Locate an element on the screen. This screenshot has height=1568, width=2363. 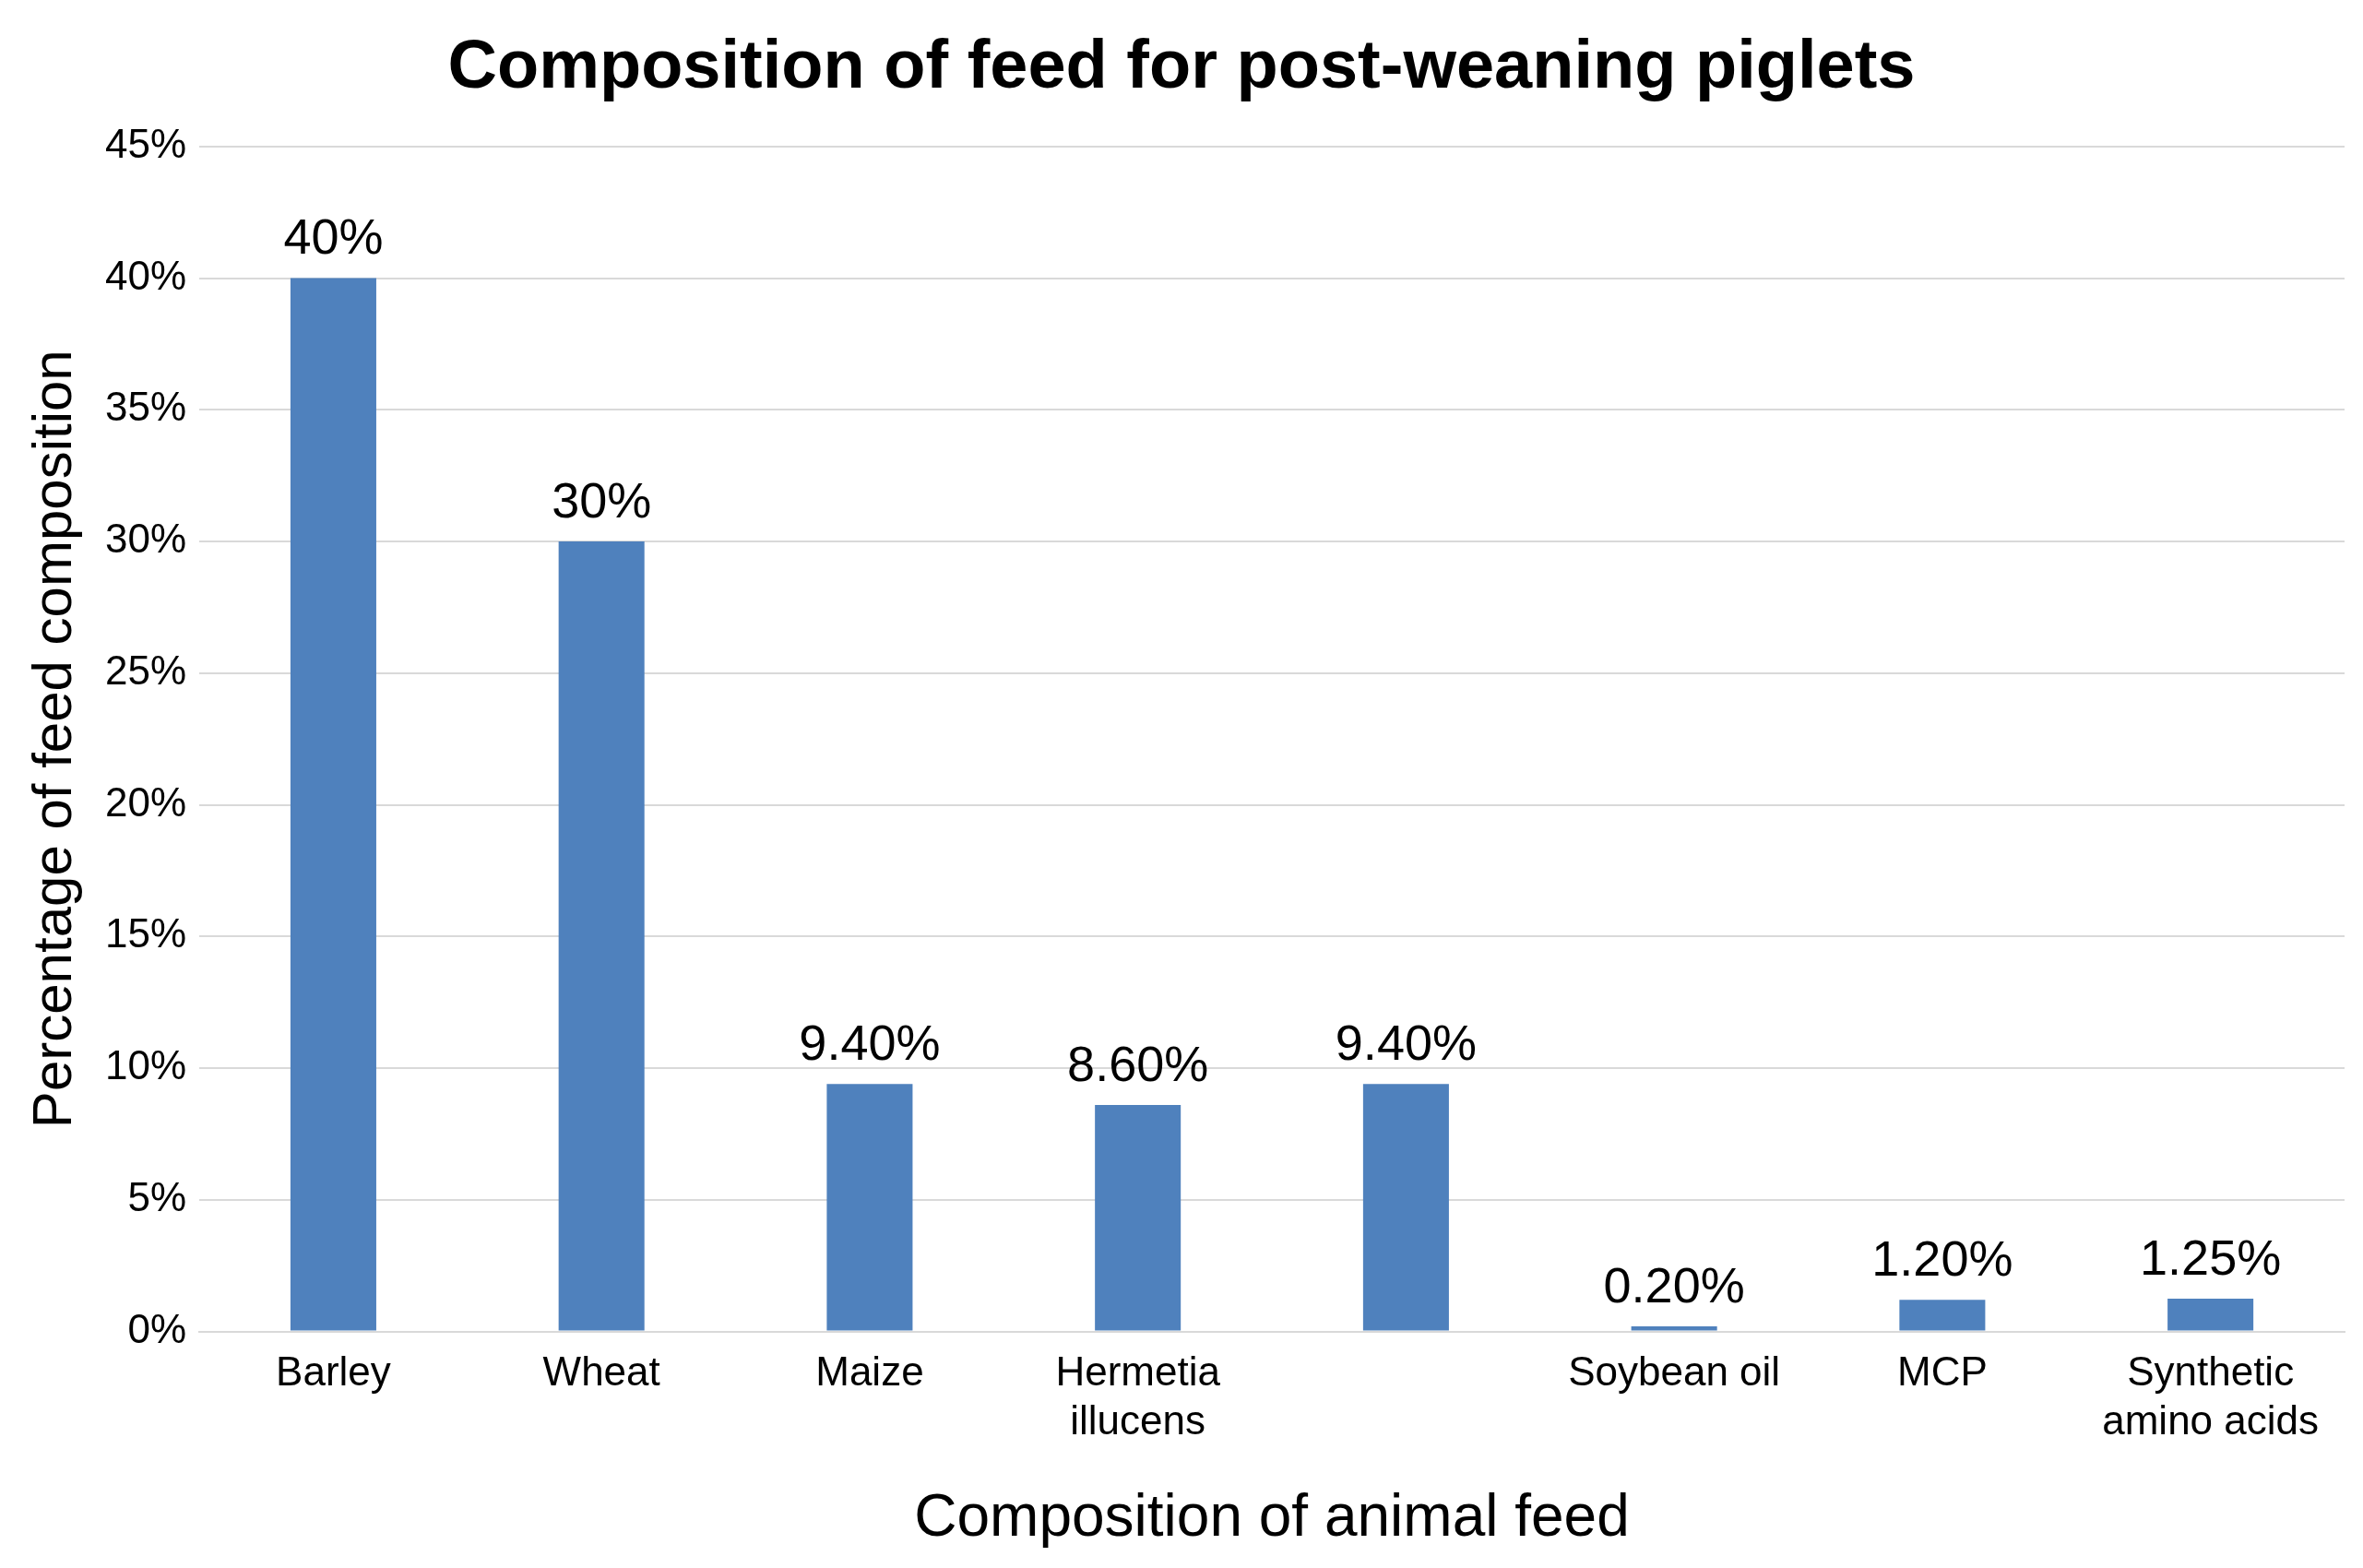
y-tick-label: 40% is located at coordinates (146, 275).